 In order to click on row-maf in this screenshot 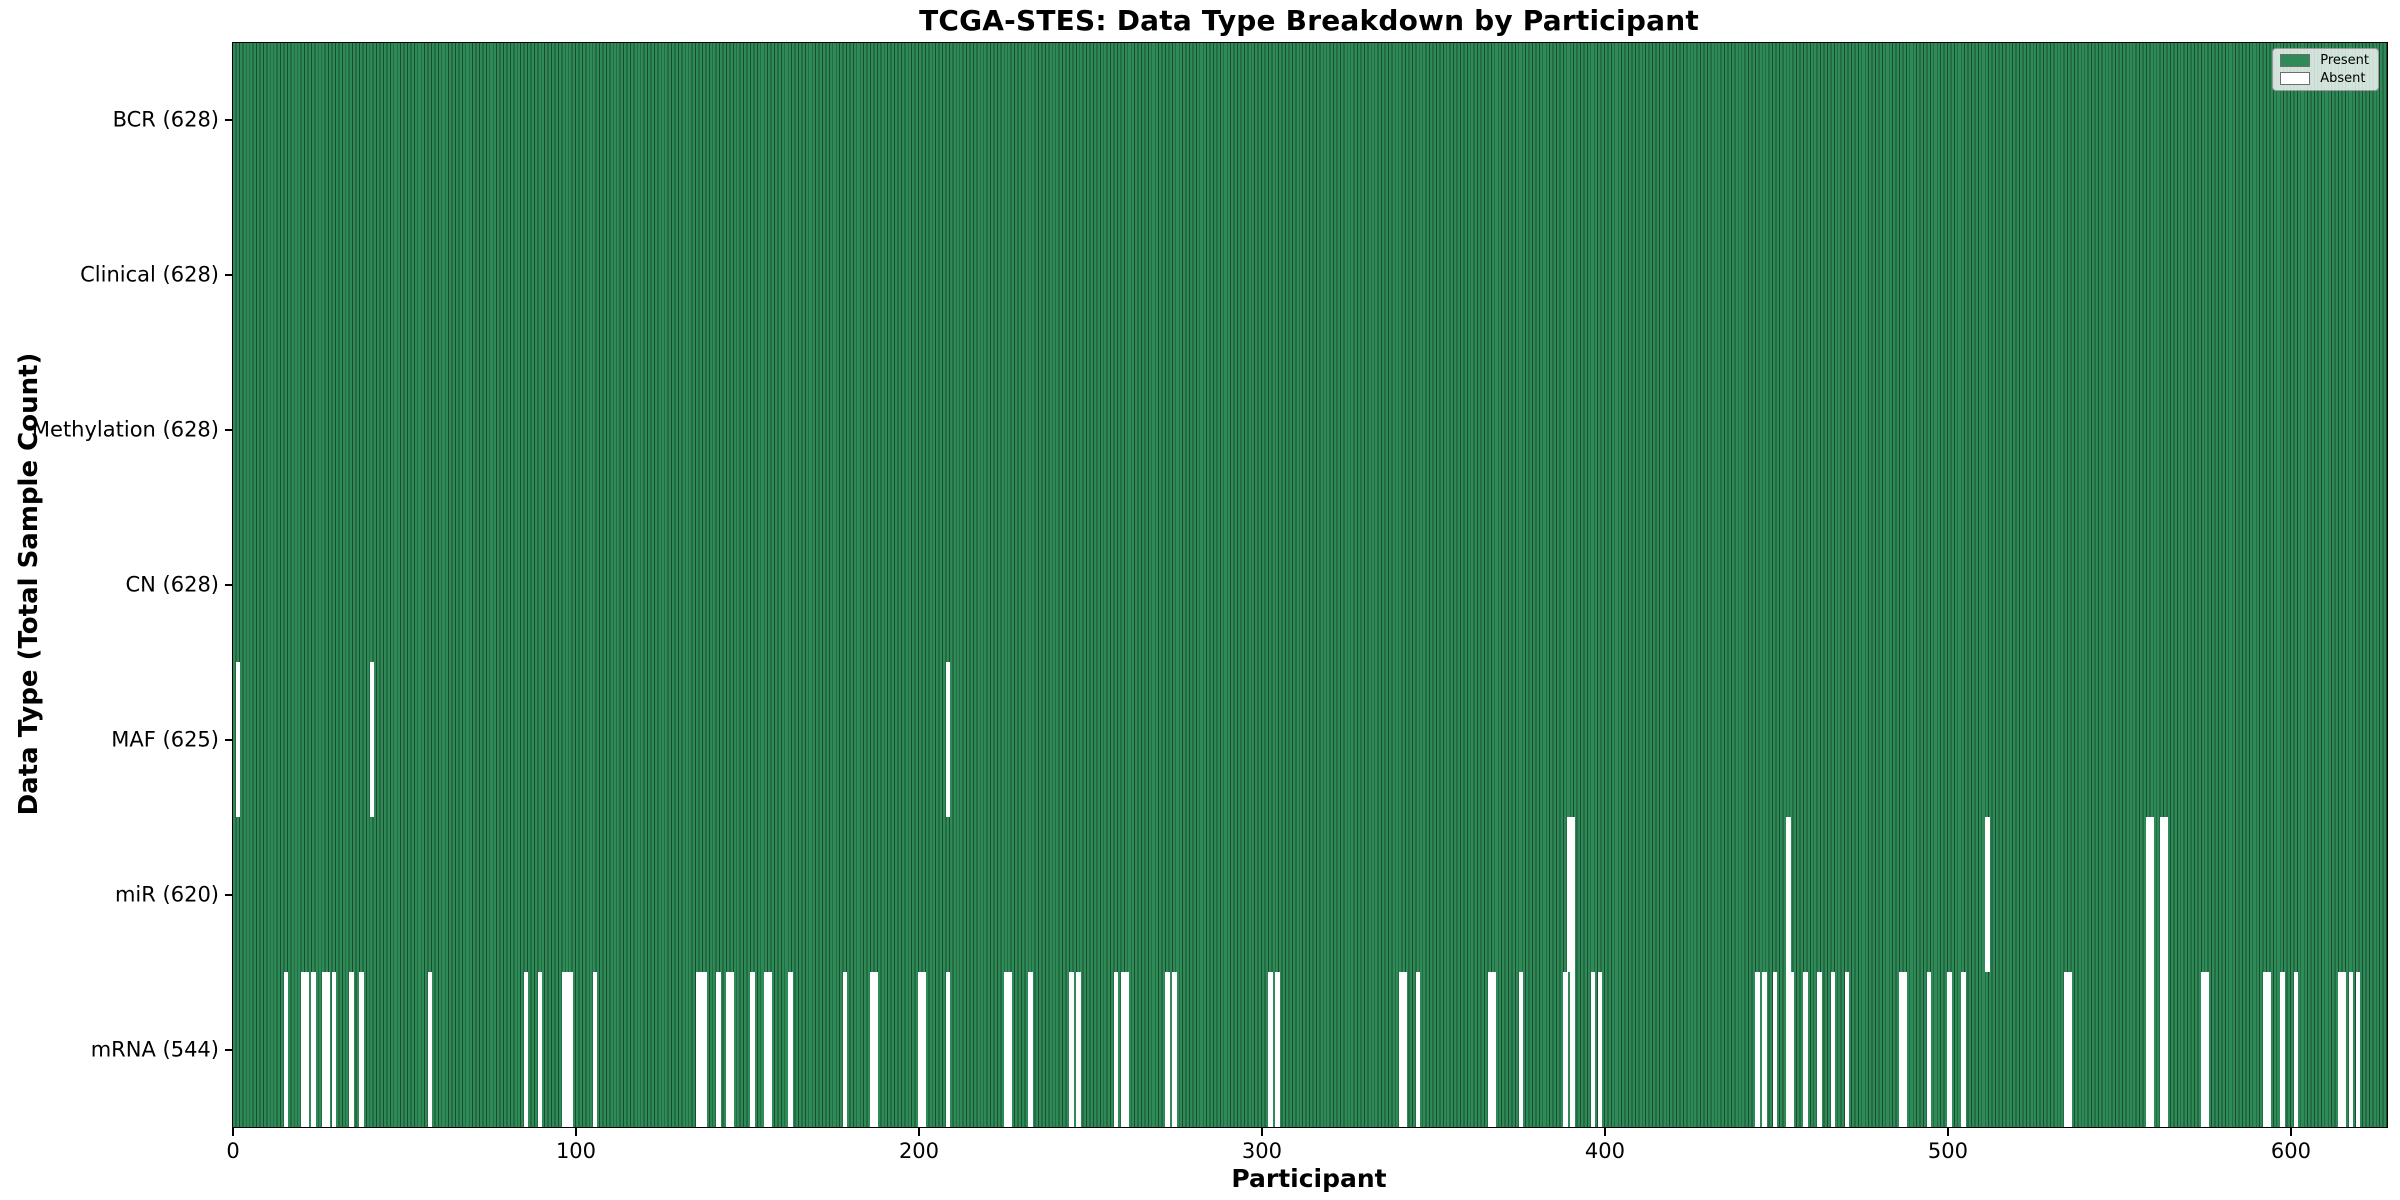, I will do `click(1310, 740)`.